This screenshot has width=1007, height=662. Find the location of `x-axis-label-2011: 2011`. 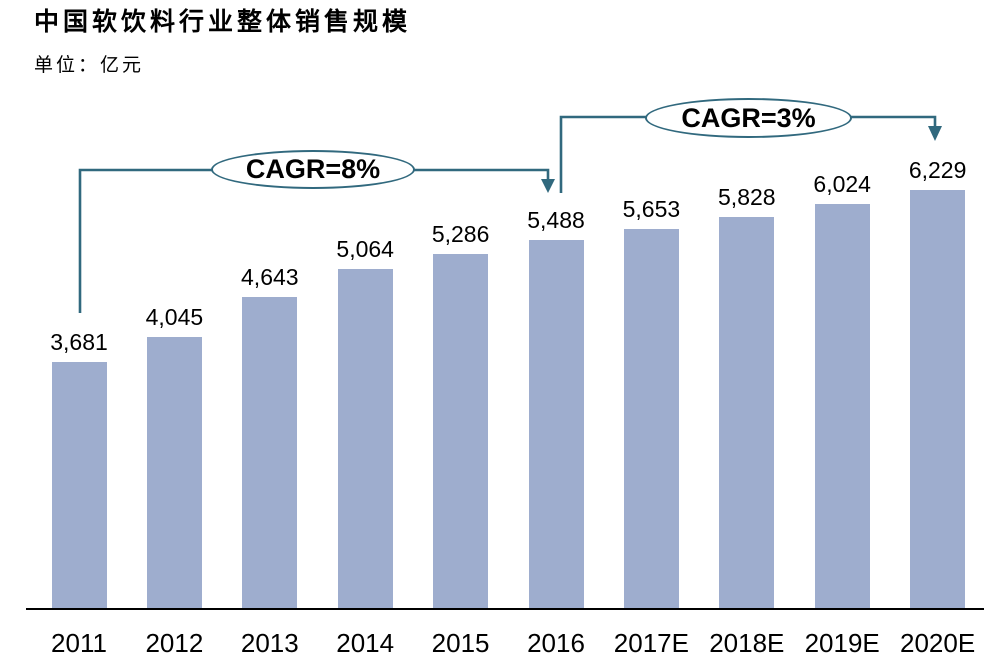

x-axis-label-2011: 2011 is located at coordinates (79, 643).